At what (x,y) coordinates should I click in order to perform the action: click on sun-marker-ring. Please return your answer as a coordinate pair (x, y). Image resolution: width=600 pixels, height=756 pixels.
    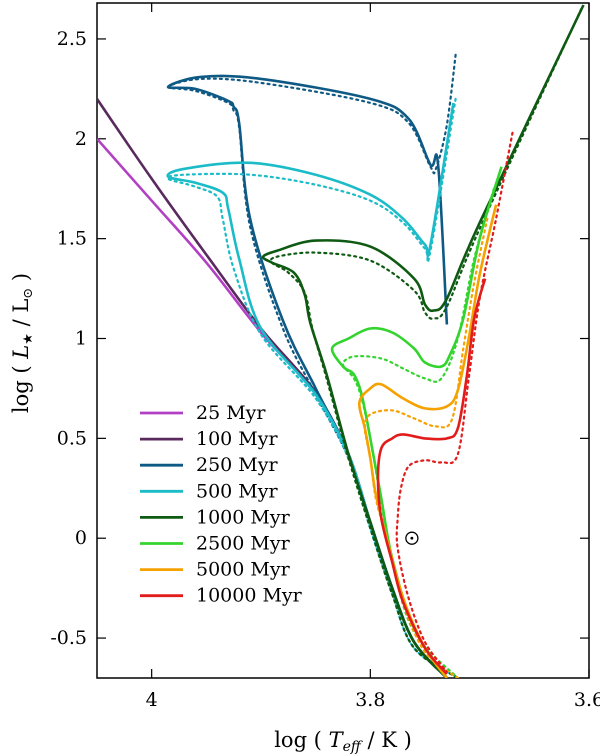
    Looking at the image, I should click on (412, 538).